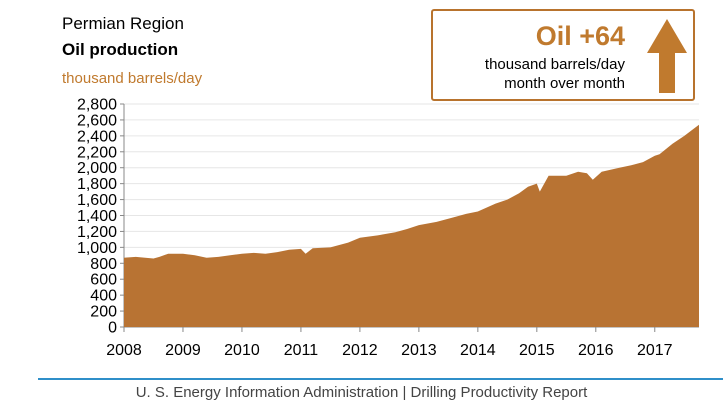  Describe the element at coordinates (580, 36) in the screenshot. I see `callout-value: Oil +64` at that location.